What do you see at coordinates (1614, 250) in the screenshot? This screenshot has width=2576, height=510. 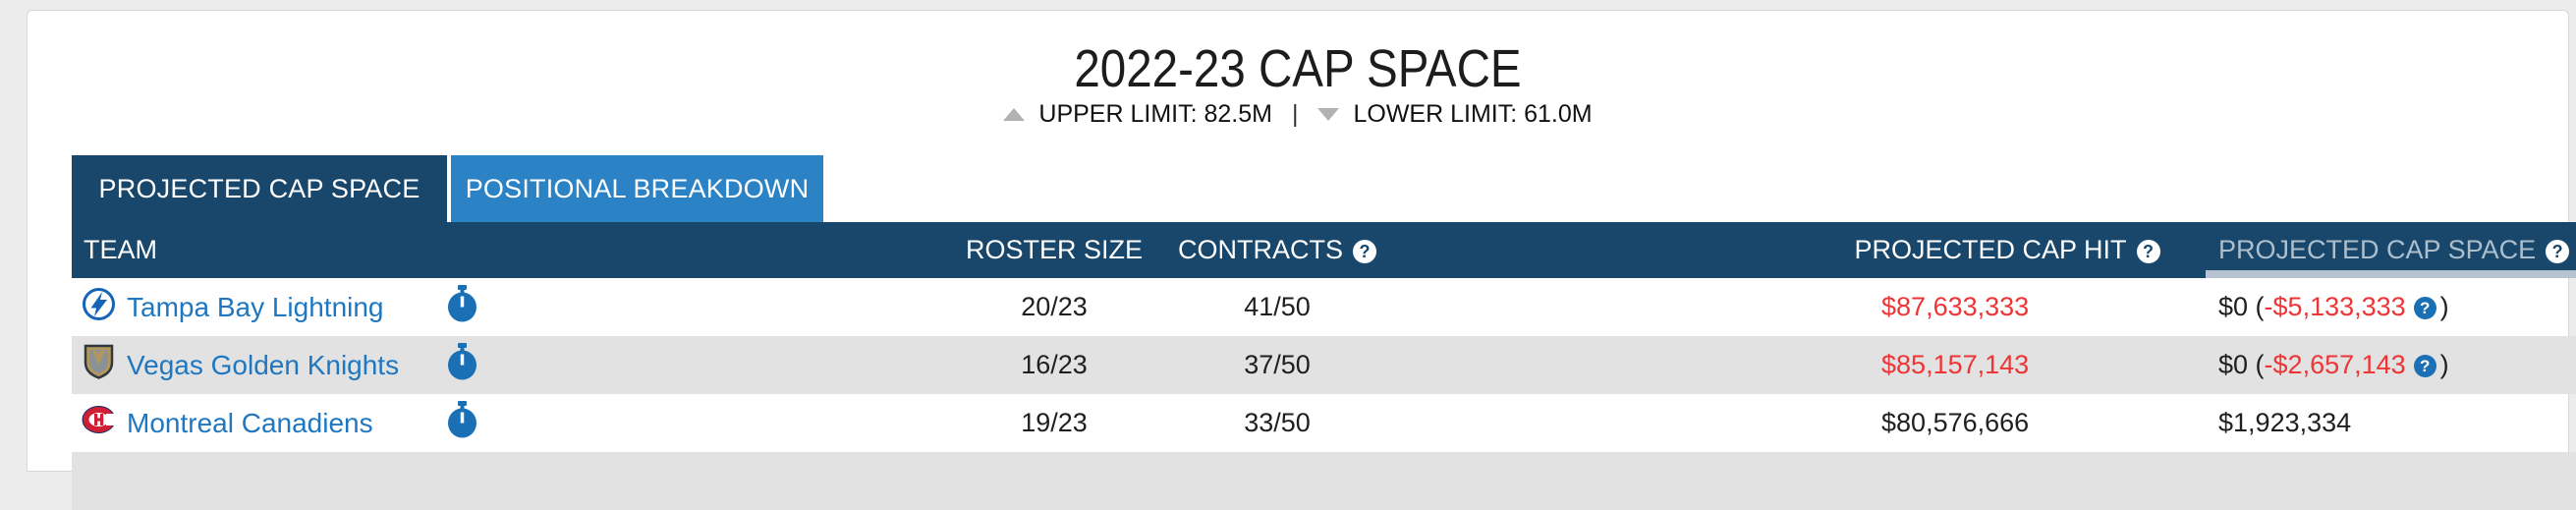 I see `column-header-spacer` at bounding box center [1614, 250].